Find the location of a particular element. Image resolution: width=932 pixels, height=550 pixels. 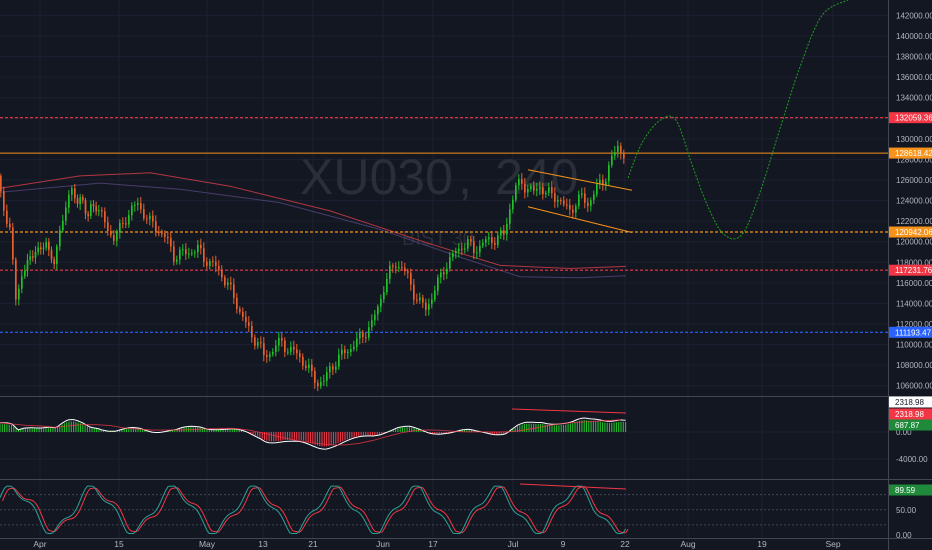

time-axis: Apr 15 May 13 21 Jun 17 Jul 9 22 Aug 19 Sep is located at coordinates (436, 544).